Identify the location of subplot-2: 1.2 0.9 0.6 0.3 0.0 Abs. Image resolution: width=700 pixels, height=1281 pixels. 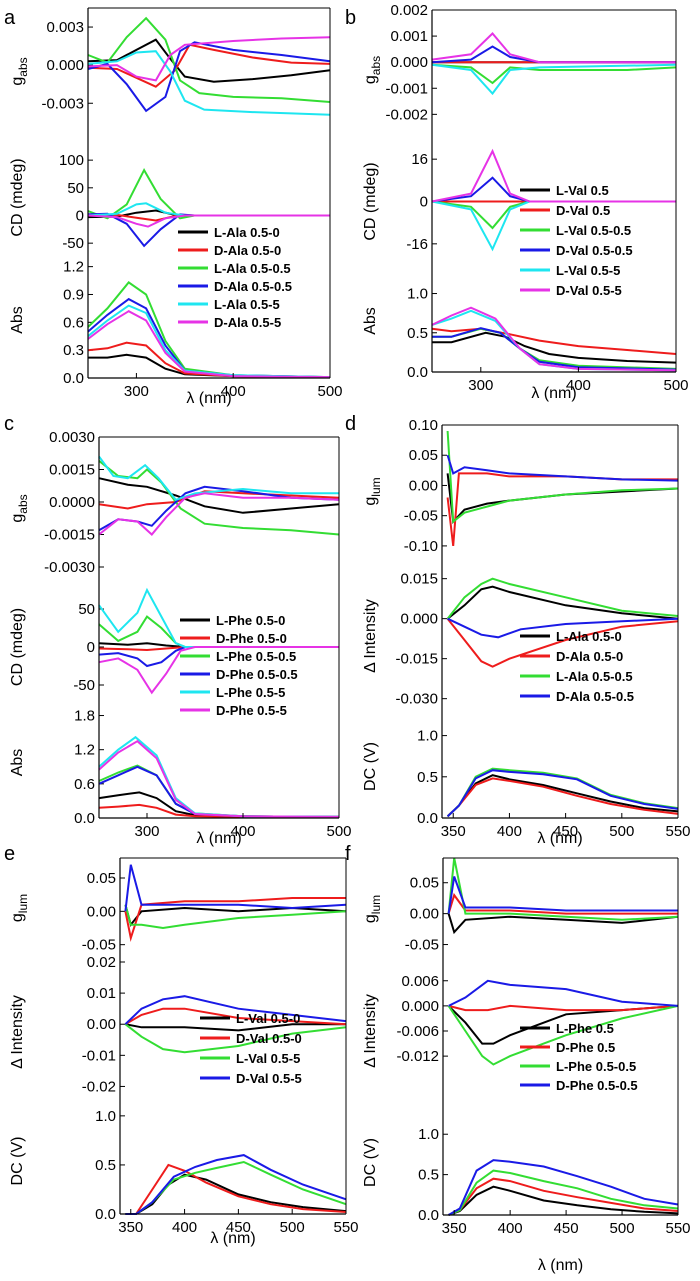
(170, 323).